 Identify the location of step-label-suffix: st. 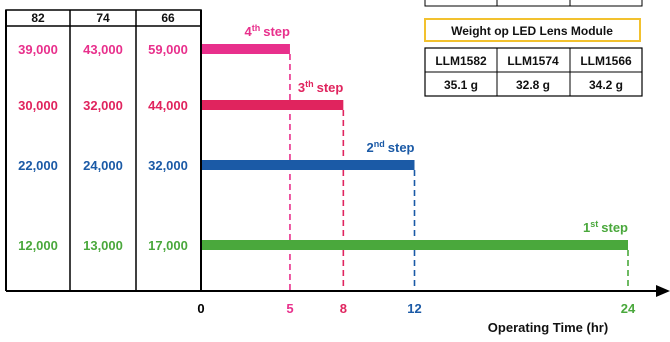
(594, 224).